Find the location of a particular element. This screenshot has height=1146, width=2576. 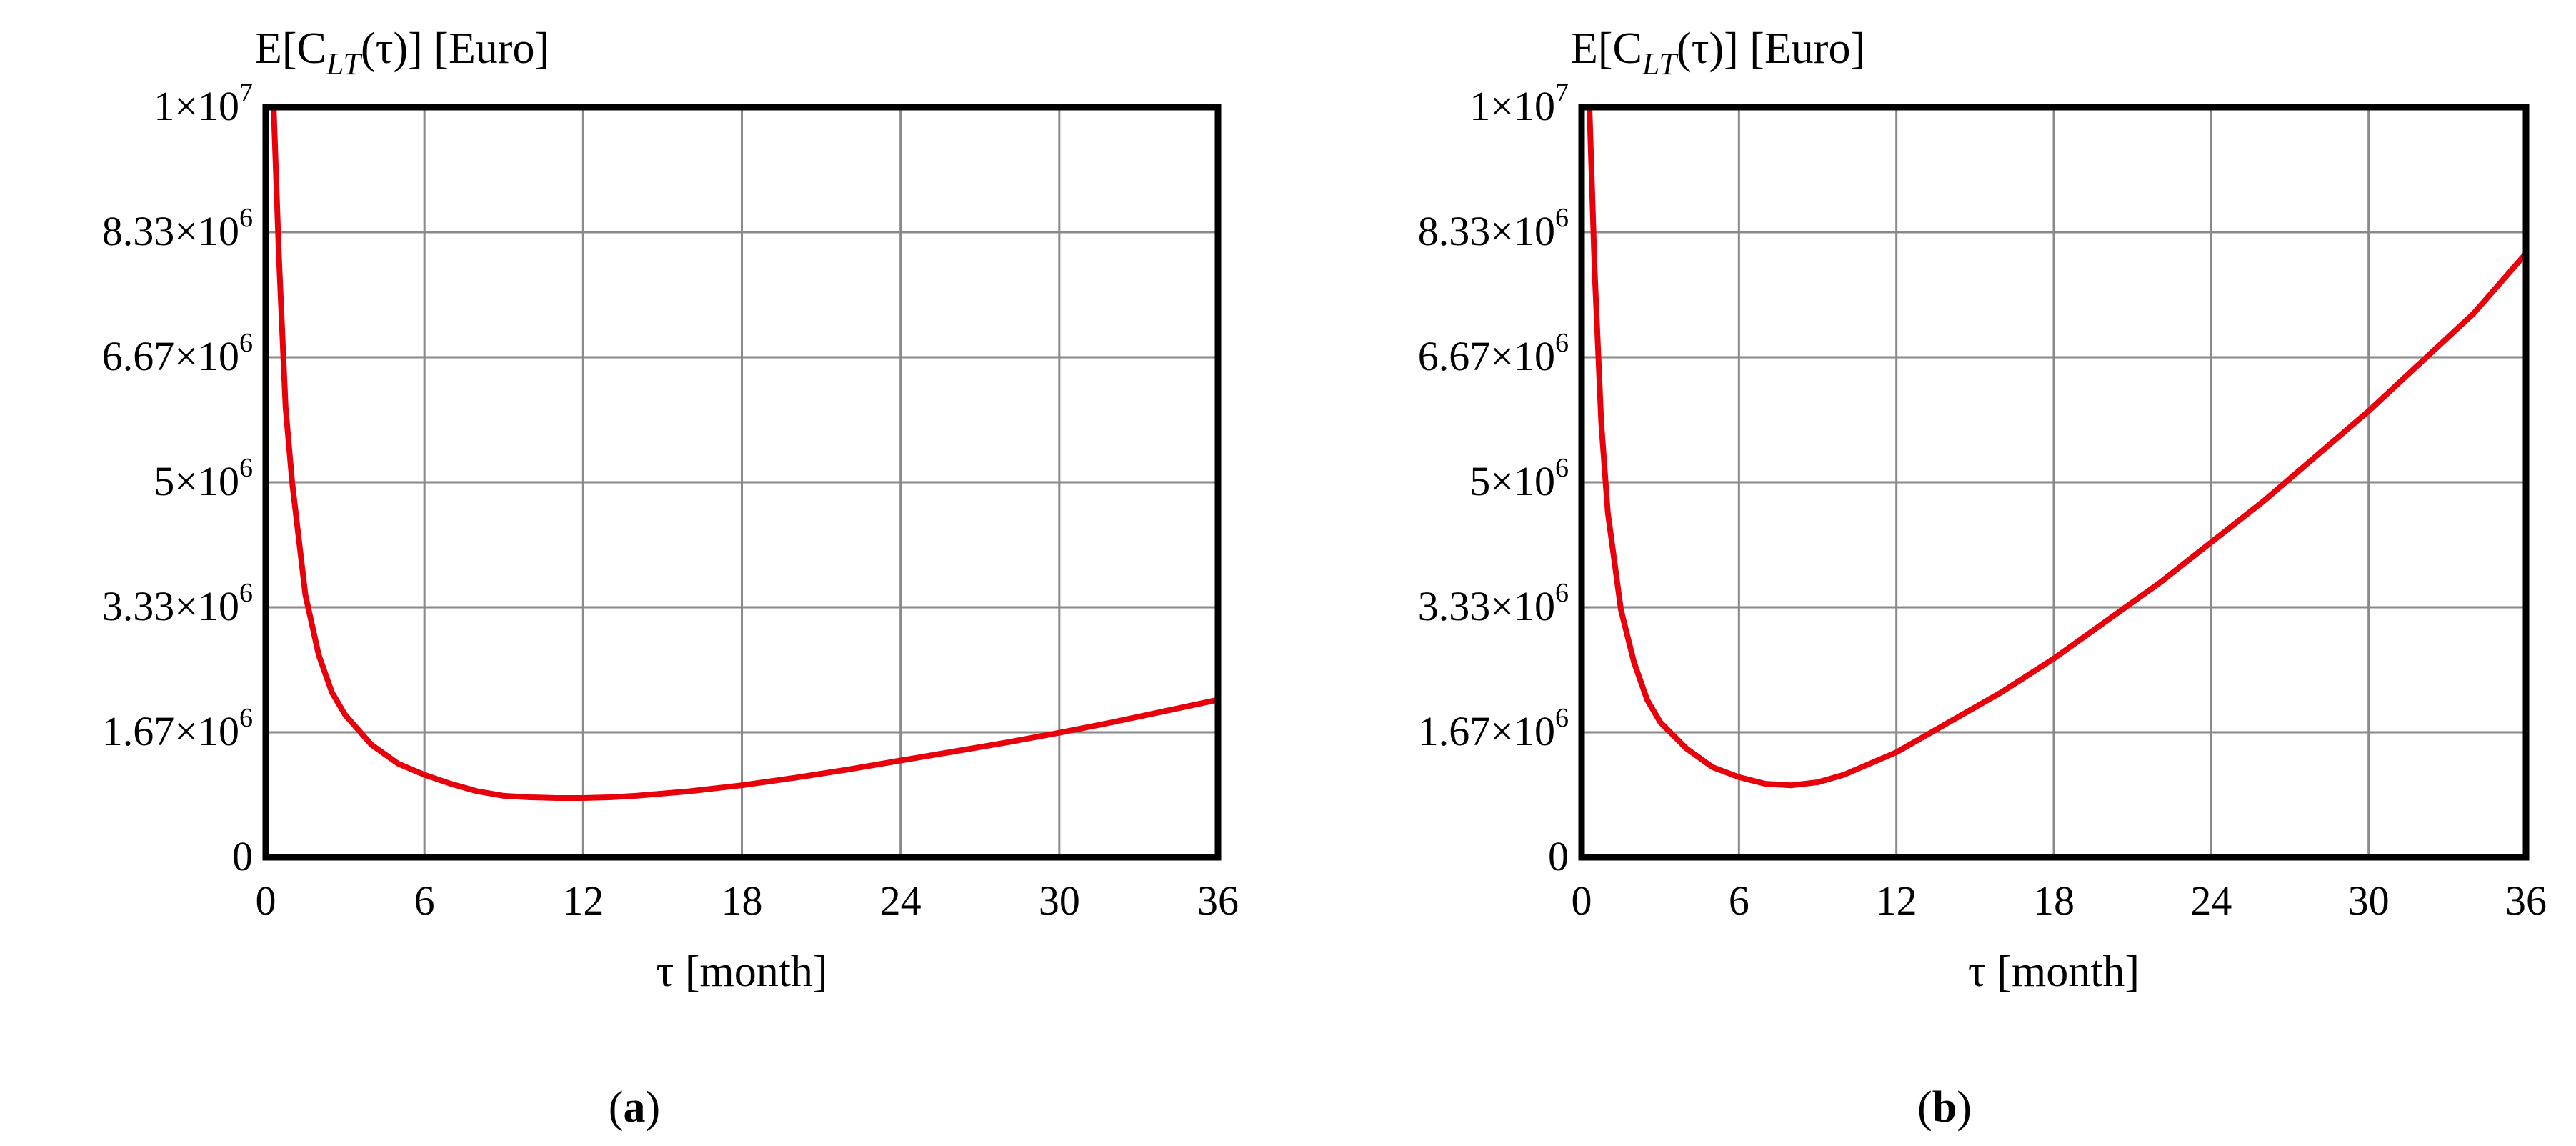

panel-caption: (a) is located at coordinates (635, 1107).